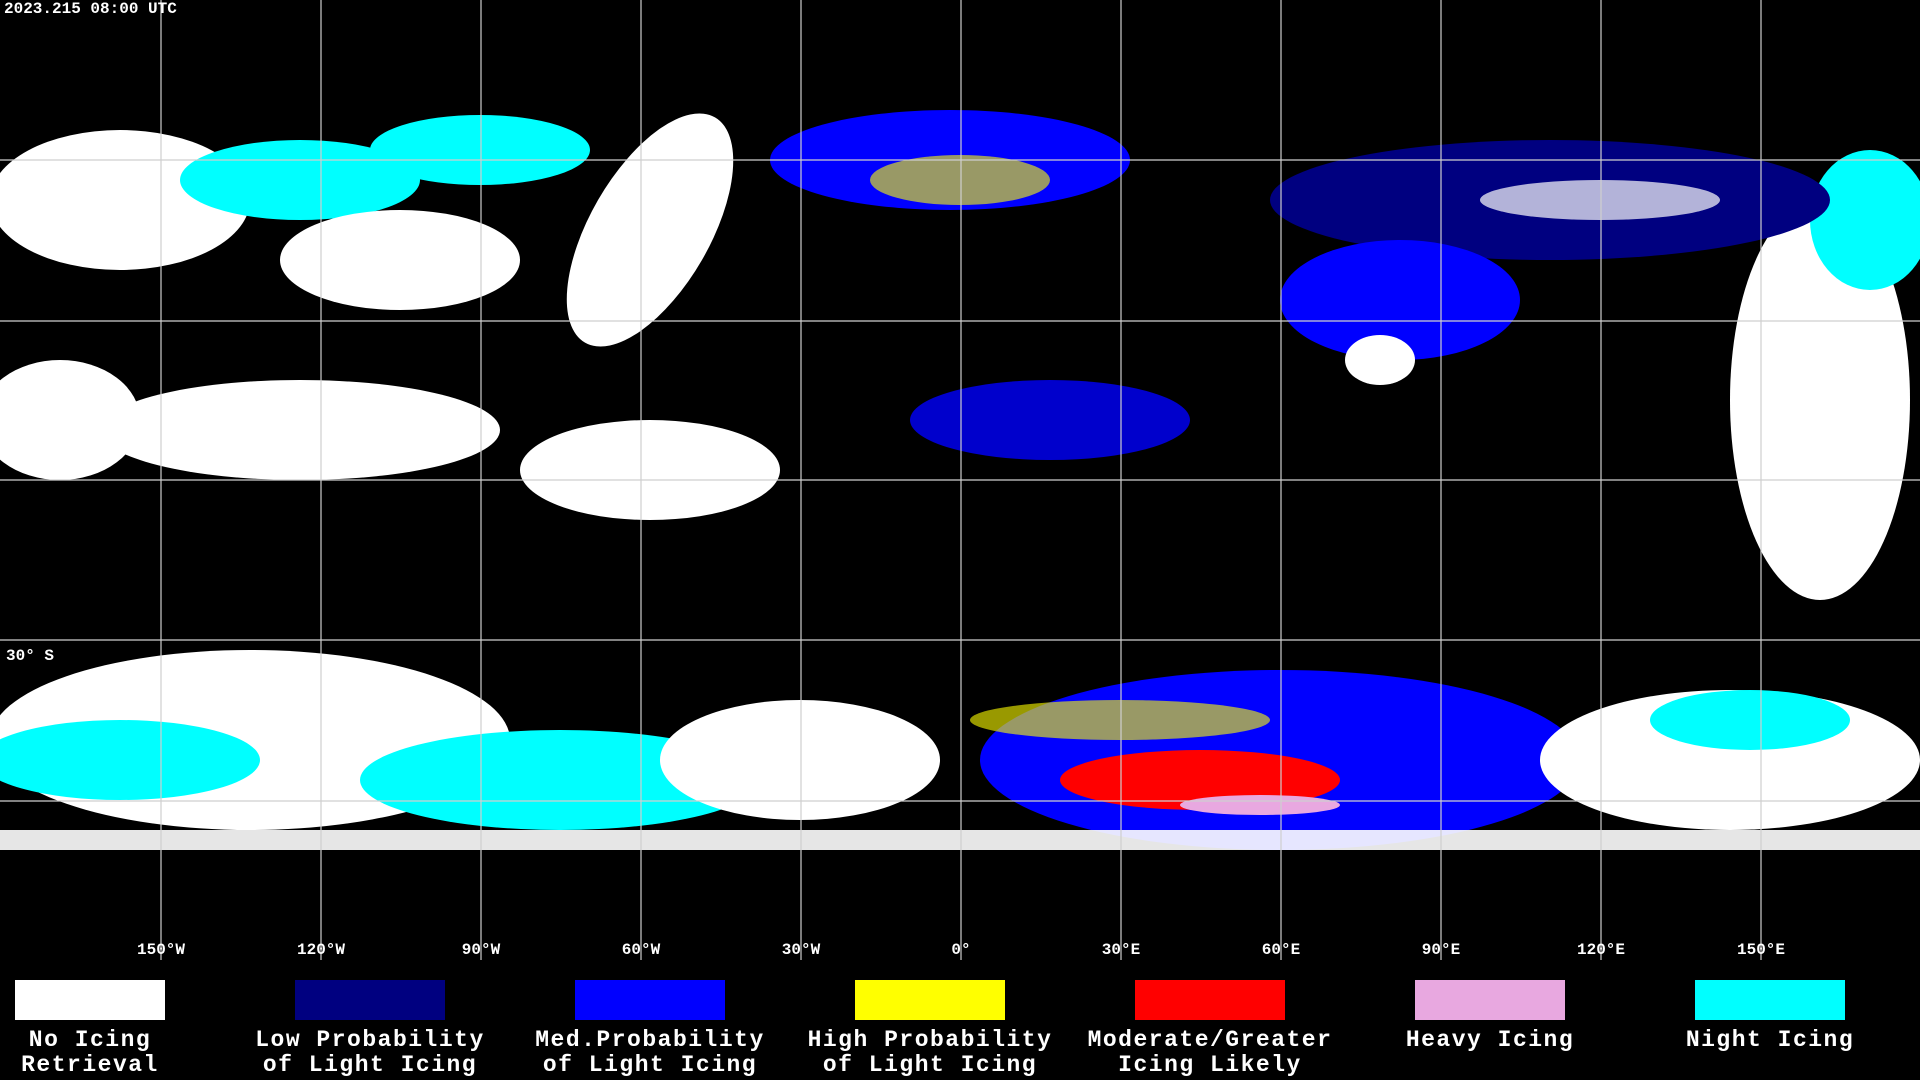 The width and height of the screenshot is (1920, 1080). Describe the element at coordinates (960, 950) in the screenshot. I see `longitude-label: 0°` at that location.